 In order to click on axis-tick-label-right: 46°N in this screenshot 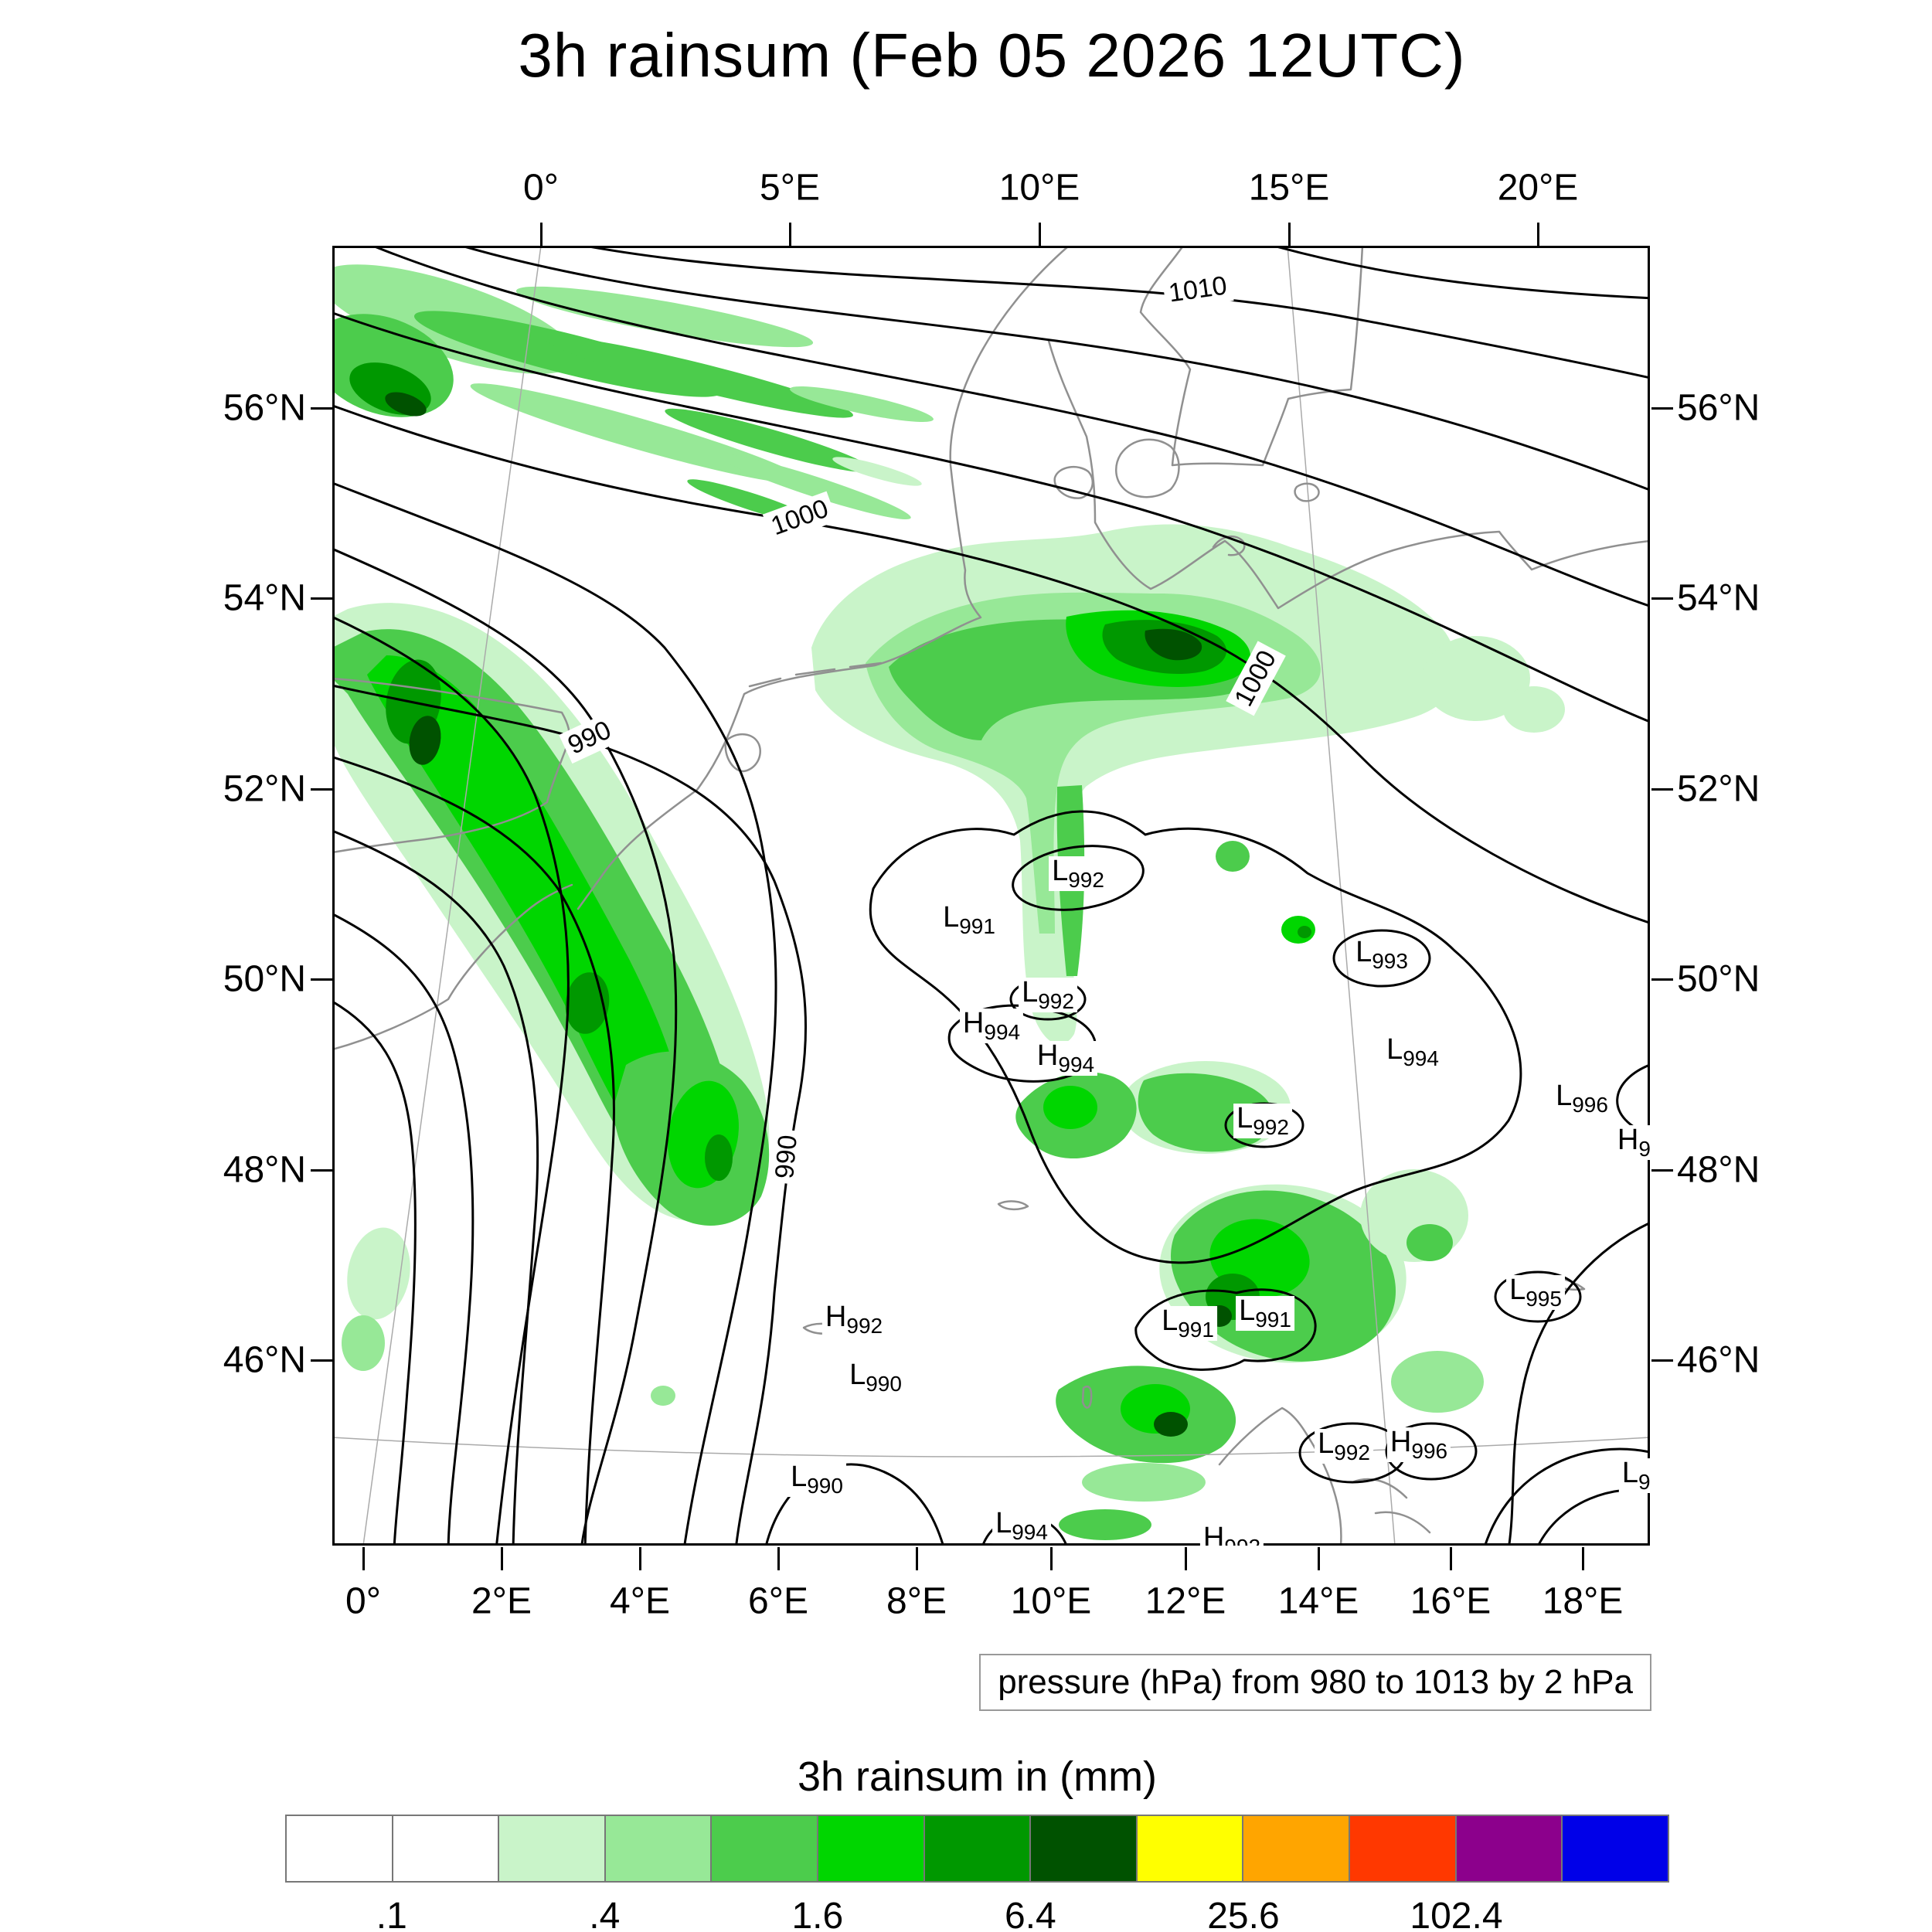, I will do `click(1718, 1360)`.